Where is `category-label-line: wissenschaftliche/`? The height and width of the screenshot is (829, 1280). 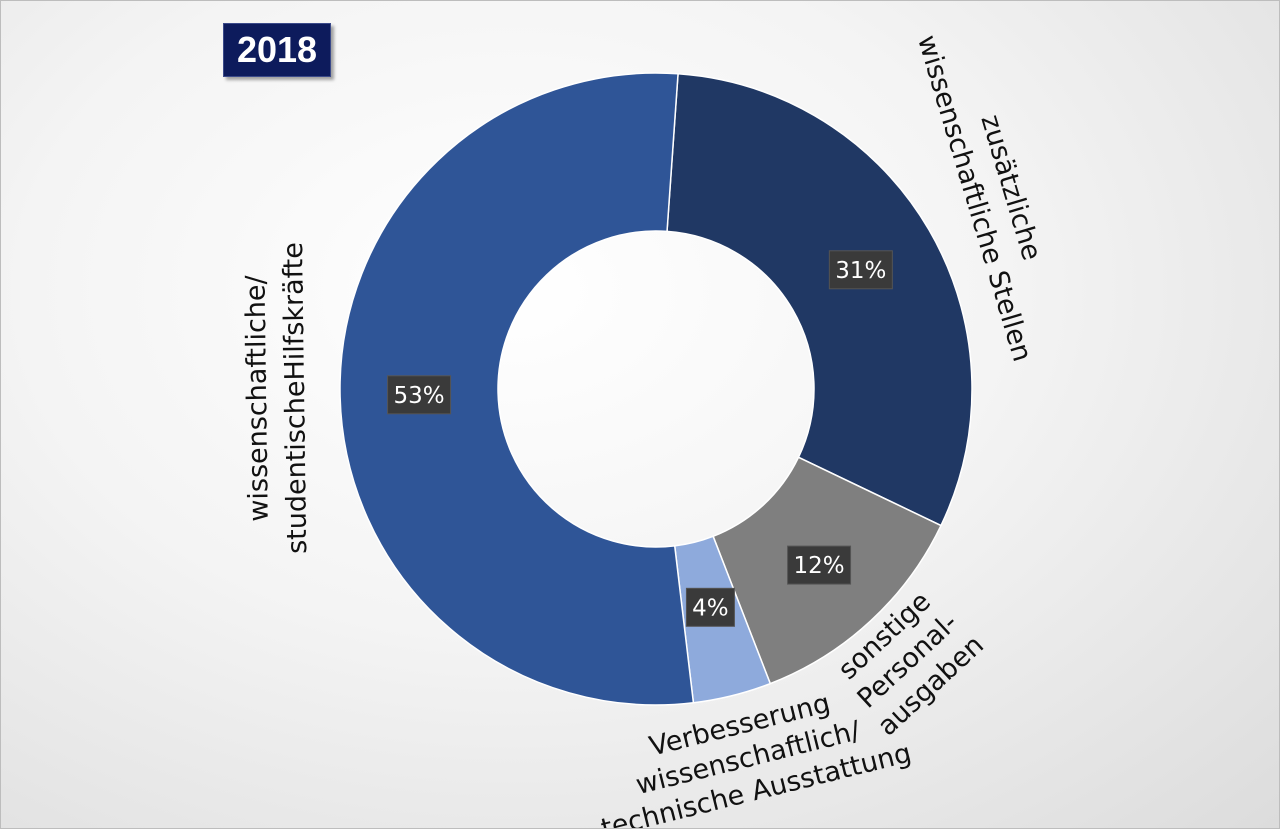
category-label-line: wissenschaftliche/ is located at coordinates (257, 398).